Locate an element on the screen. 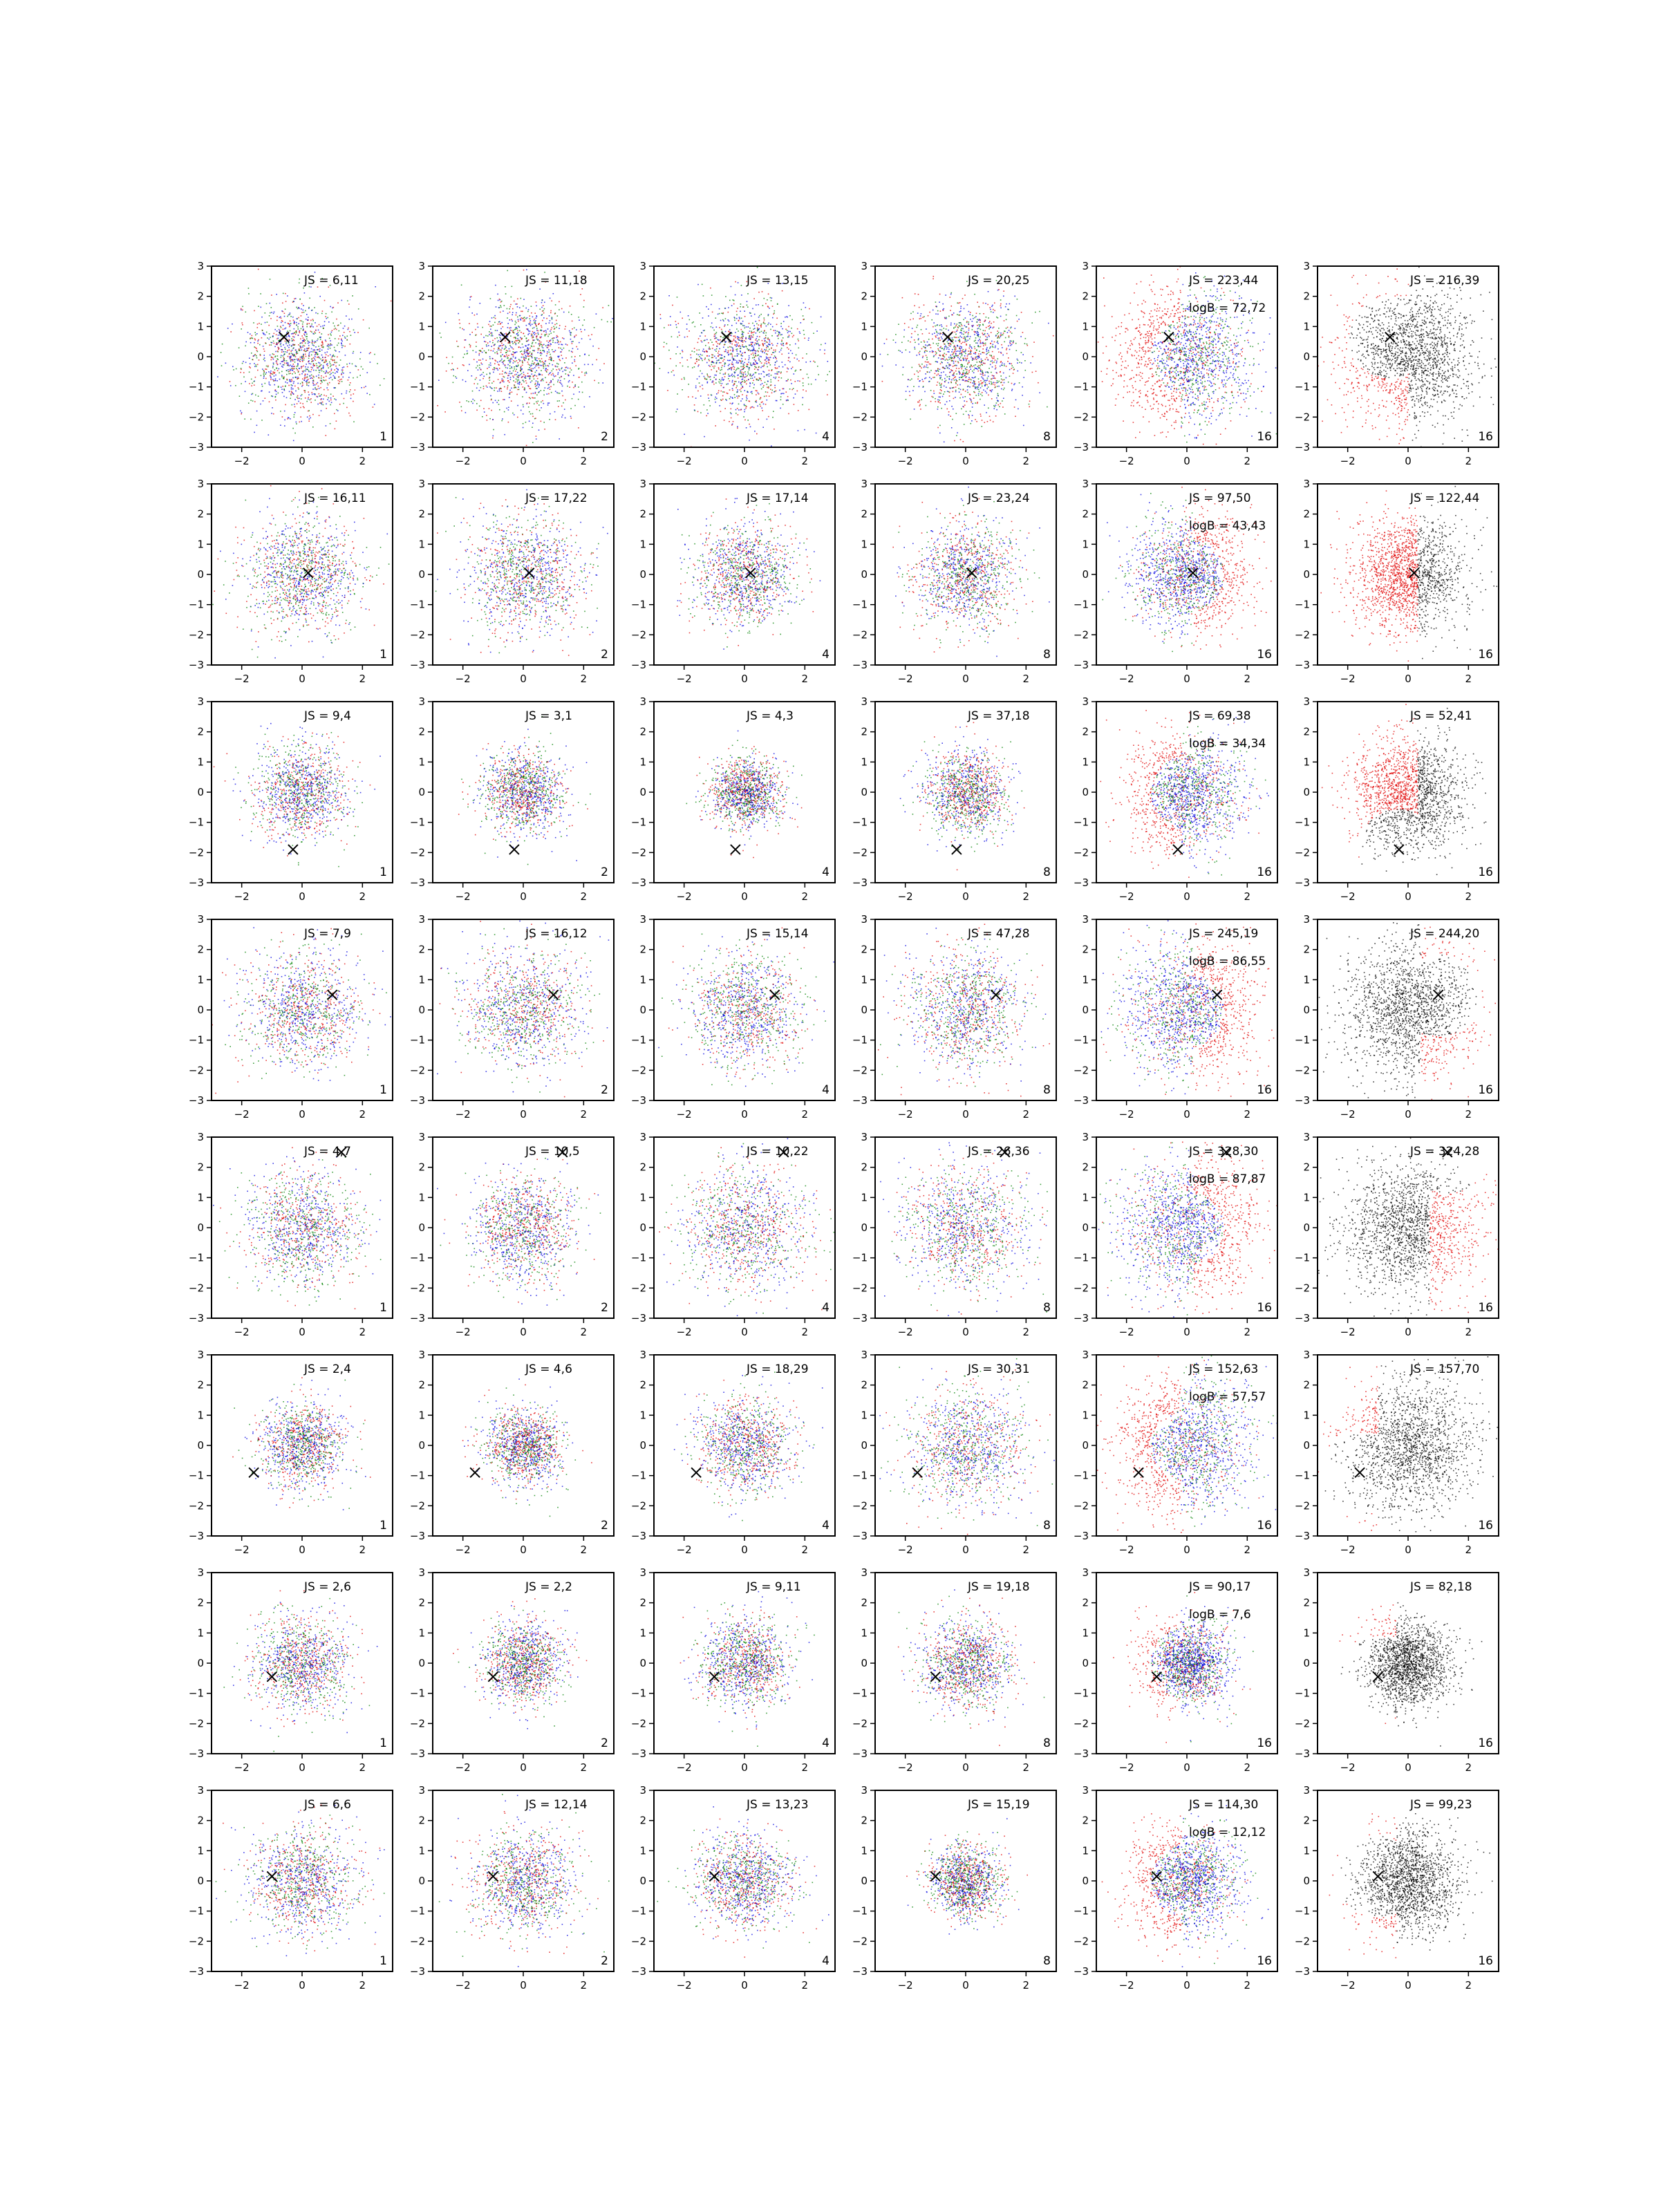 The height and width of the screenshot is (2212, 1659). js-annotation: JS = 17,22 is located at coordinates (556, 498).